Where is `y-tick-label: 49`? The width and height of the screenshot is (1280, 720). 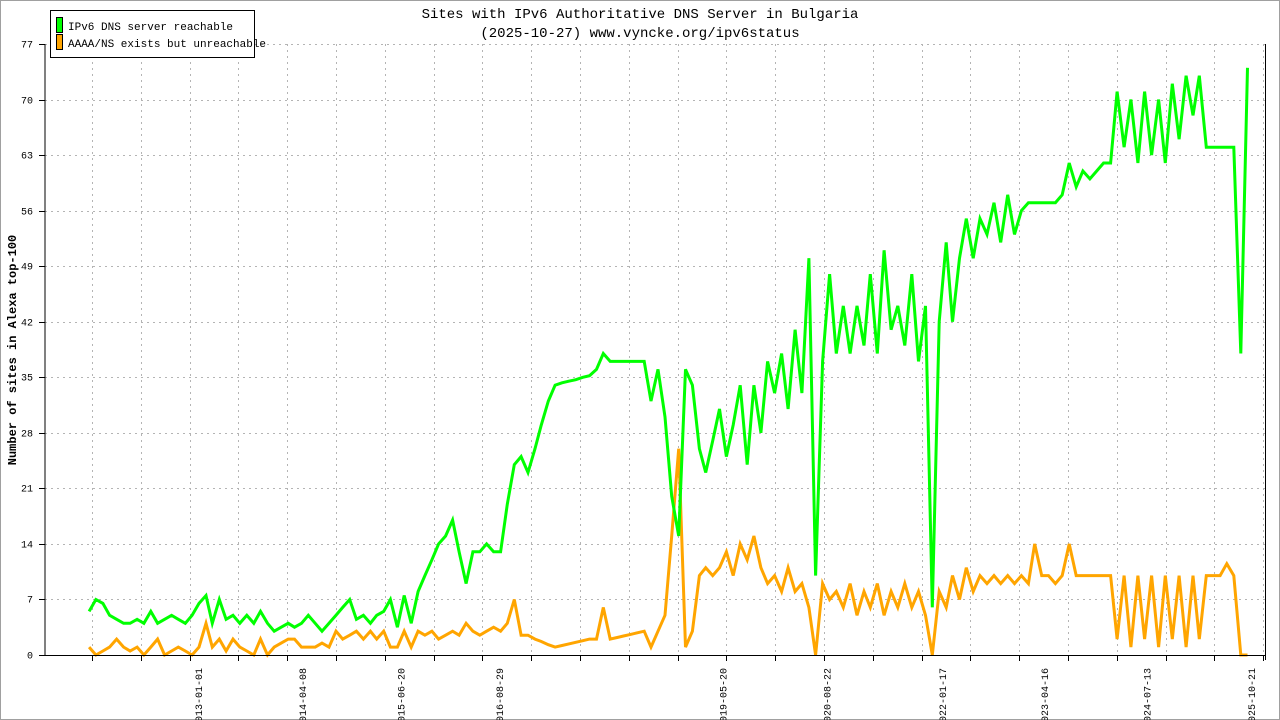 y-tick-label: 49 is located at coordinates (27, 268).